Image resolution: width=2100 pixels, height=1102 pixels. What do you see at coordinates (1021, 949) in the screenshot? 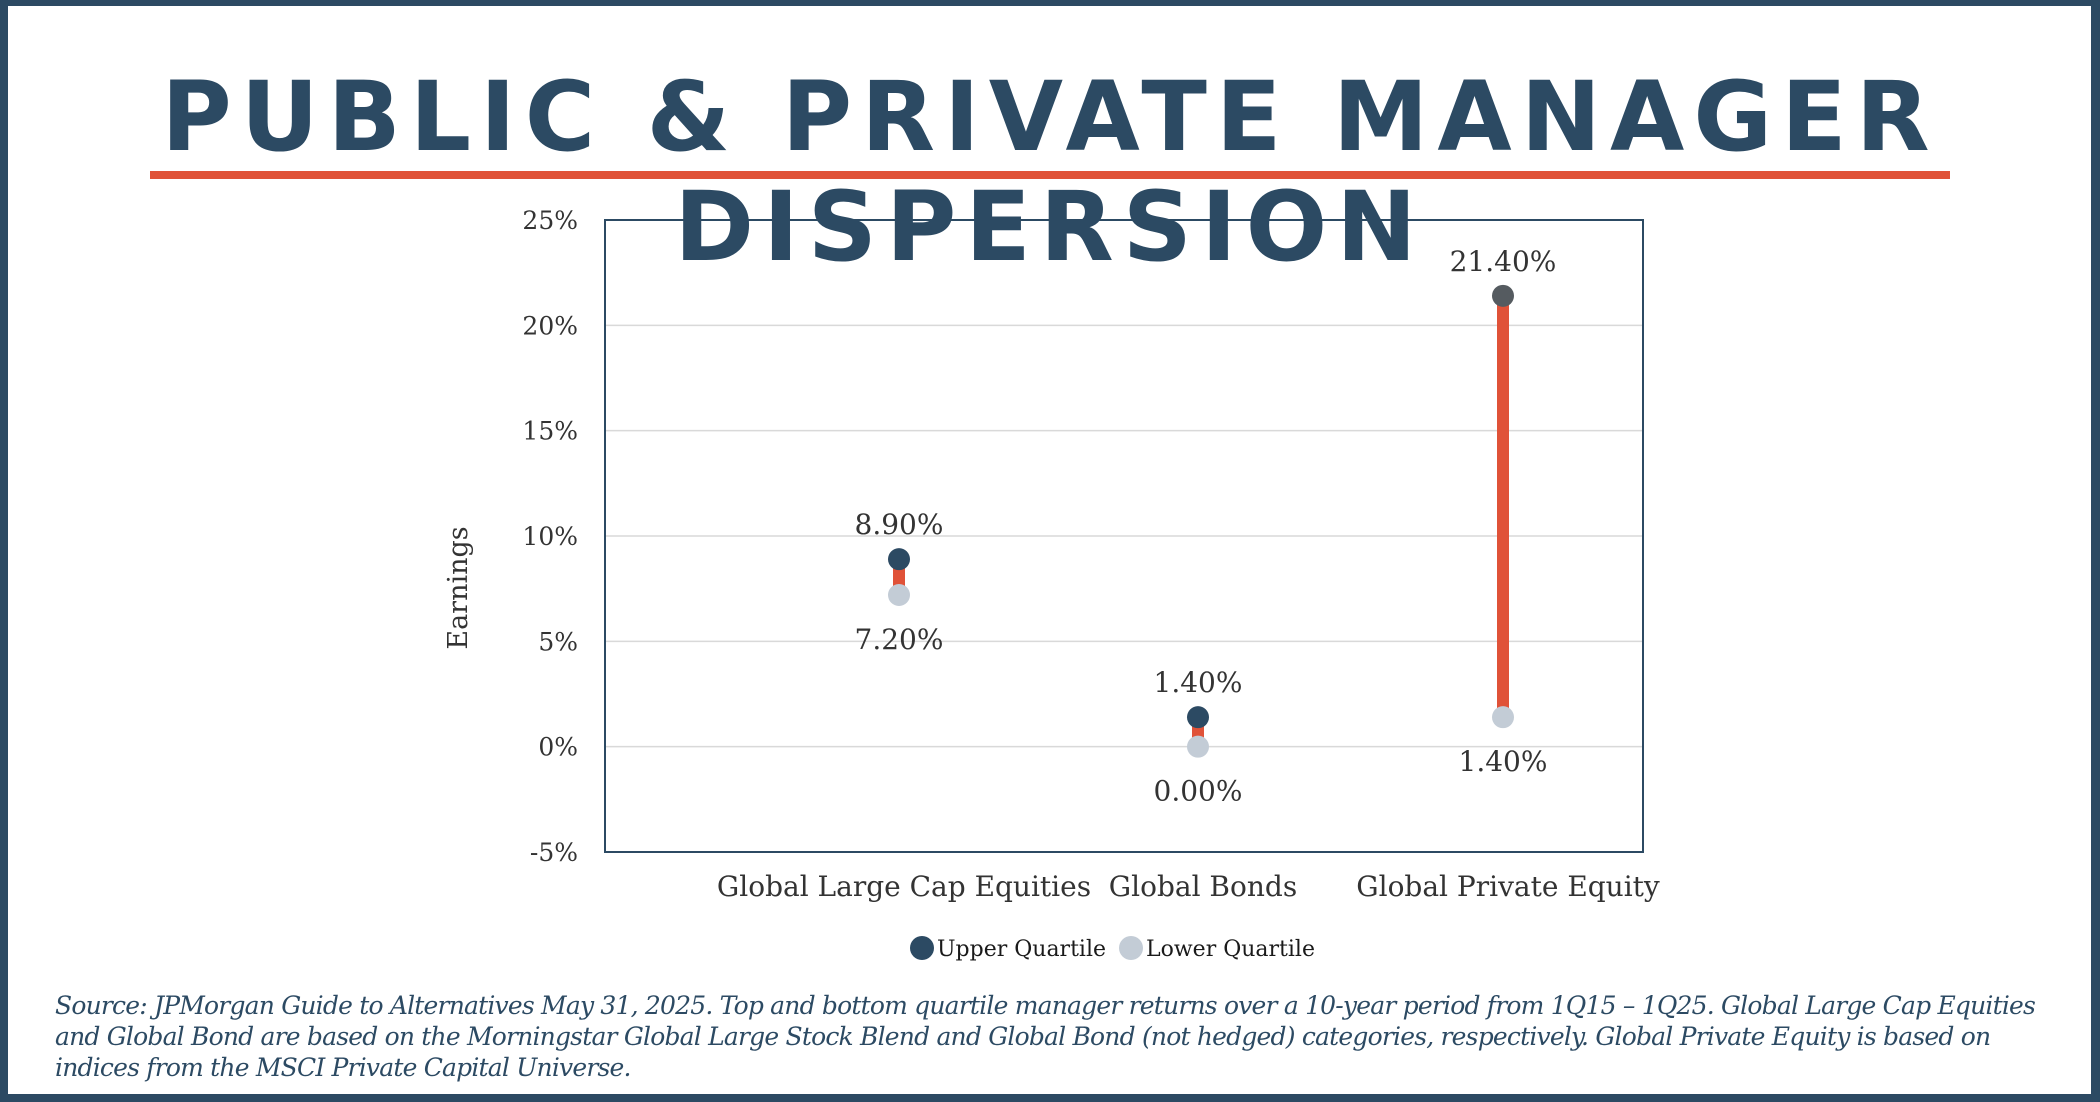
I see `legend-upper-quartile-label: Upper Quartile` at bounding box center [1021, 949].